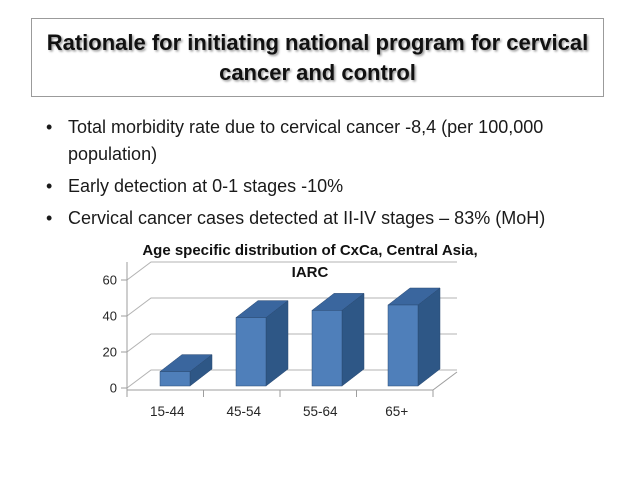 This screenshot has height=478, width=638. Describe the element at coordinates (110, 352) in the screenshot. I see `svg-text: 20` at that location.